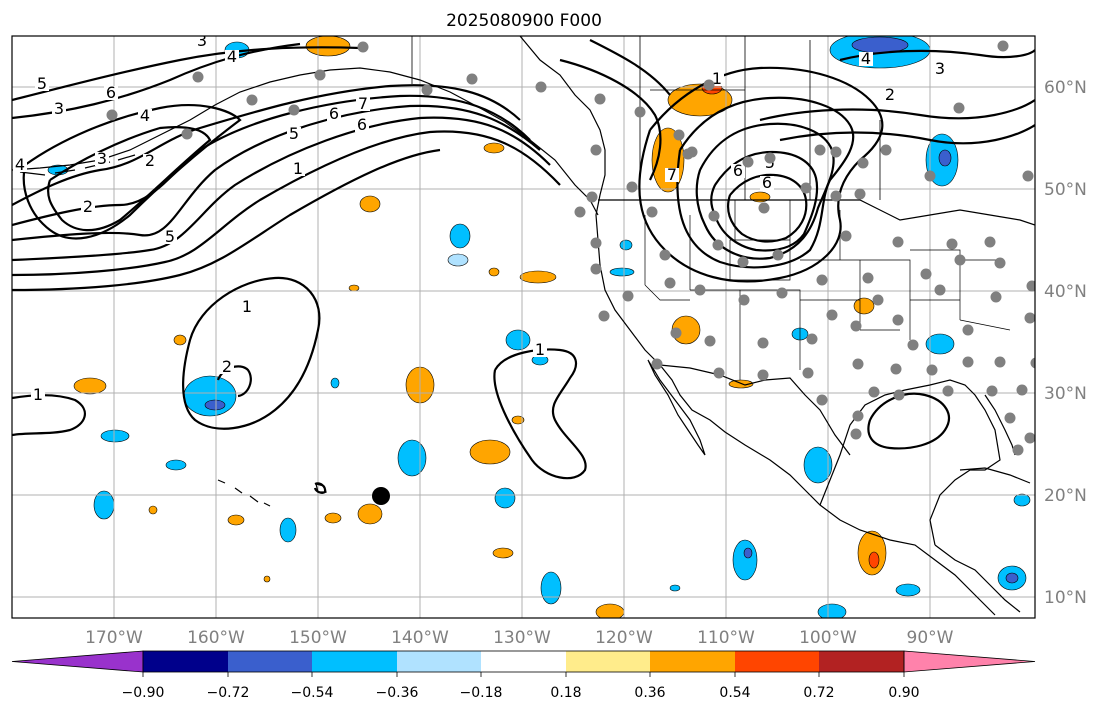 The width and height of the screenshot is (1105, 712). I want to click on longitude-tick-label: 140°W, so click(420, 638).